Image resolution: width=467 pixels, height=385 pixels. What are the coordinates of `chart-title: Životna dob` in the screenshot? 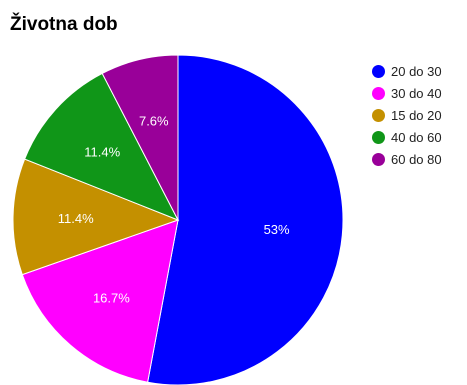 It's located at (64, 24).